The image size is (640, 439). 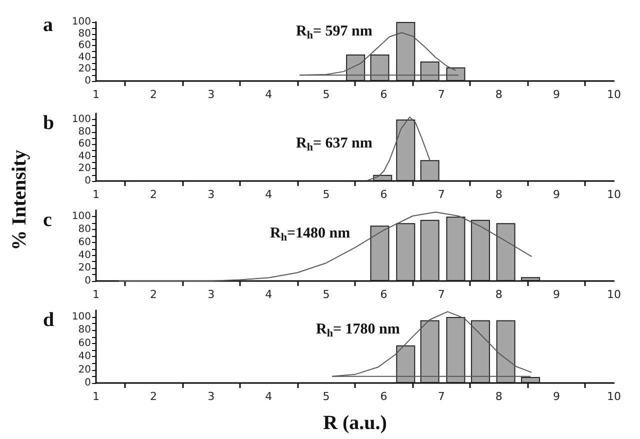 What do you see at coordinates (48, 320) in the screenshot?
I see `chart-title: d` at bounding box center [48, 320].